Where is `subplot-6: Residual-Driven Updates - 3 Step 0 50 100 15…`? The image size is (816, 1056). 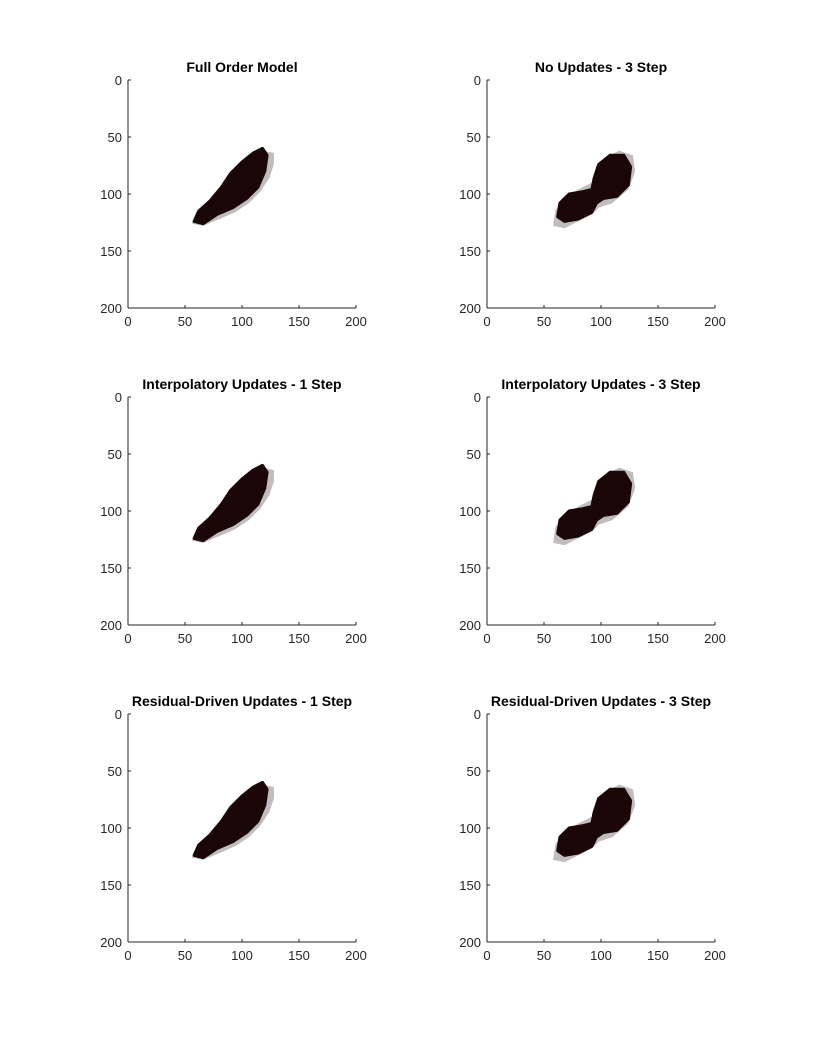
subplot-6: Residual-Driven Updates - 3 Step 0 50 100 15… is located at coordinates (592, 828).